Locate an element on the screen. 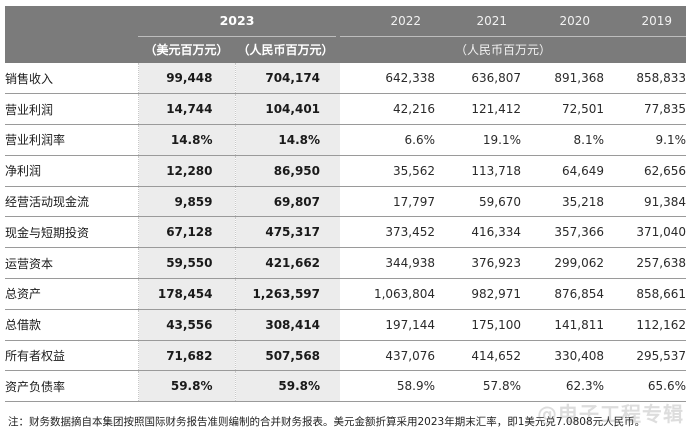 Image resolution: width=692 pixels, height=437 pixels. cell-2020: 62.3% is located at coordinates (563, 386).